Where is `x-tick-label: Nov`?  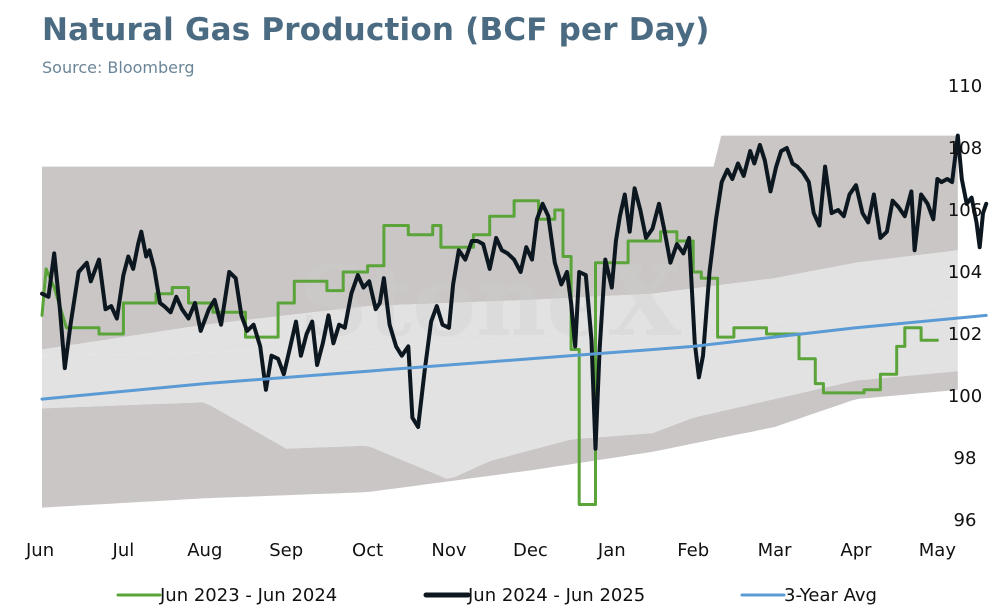
x-tick-label: Nov is located at coordinates (448, 550).